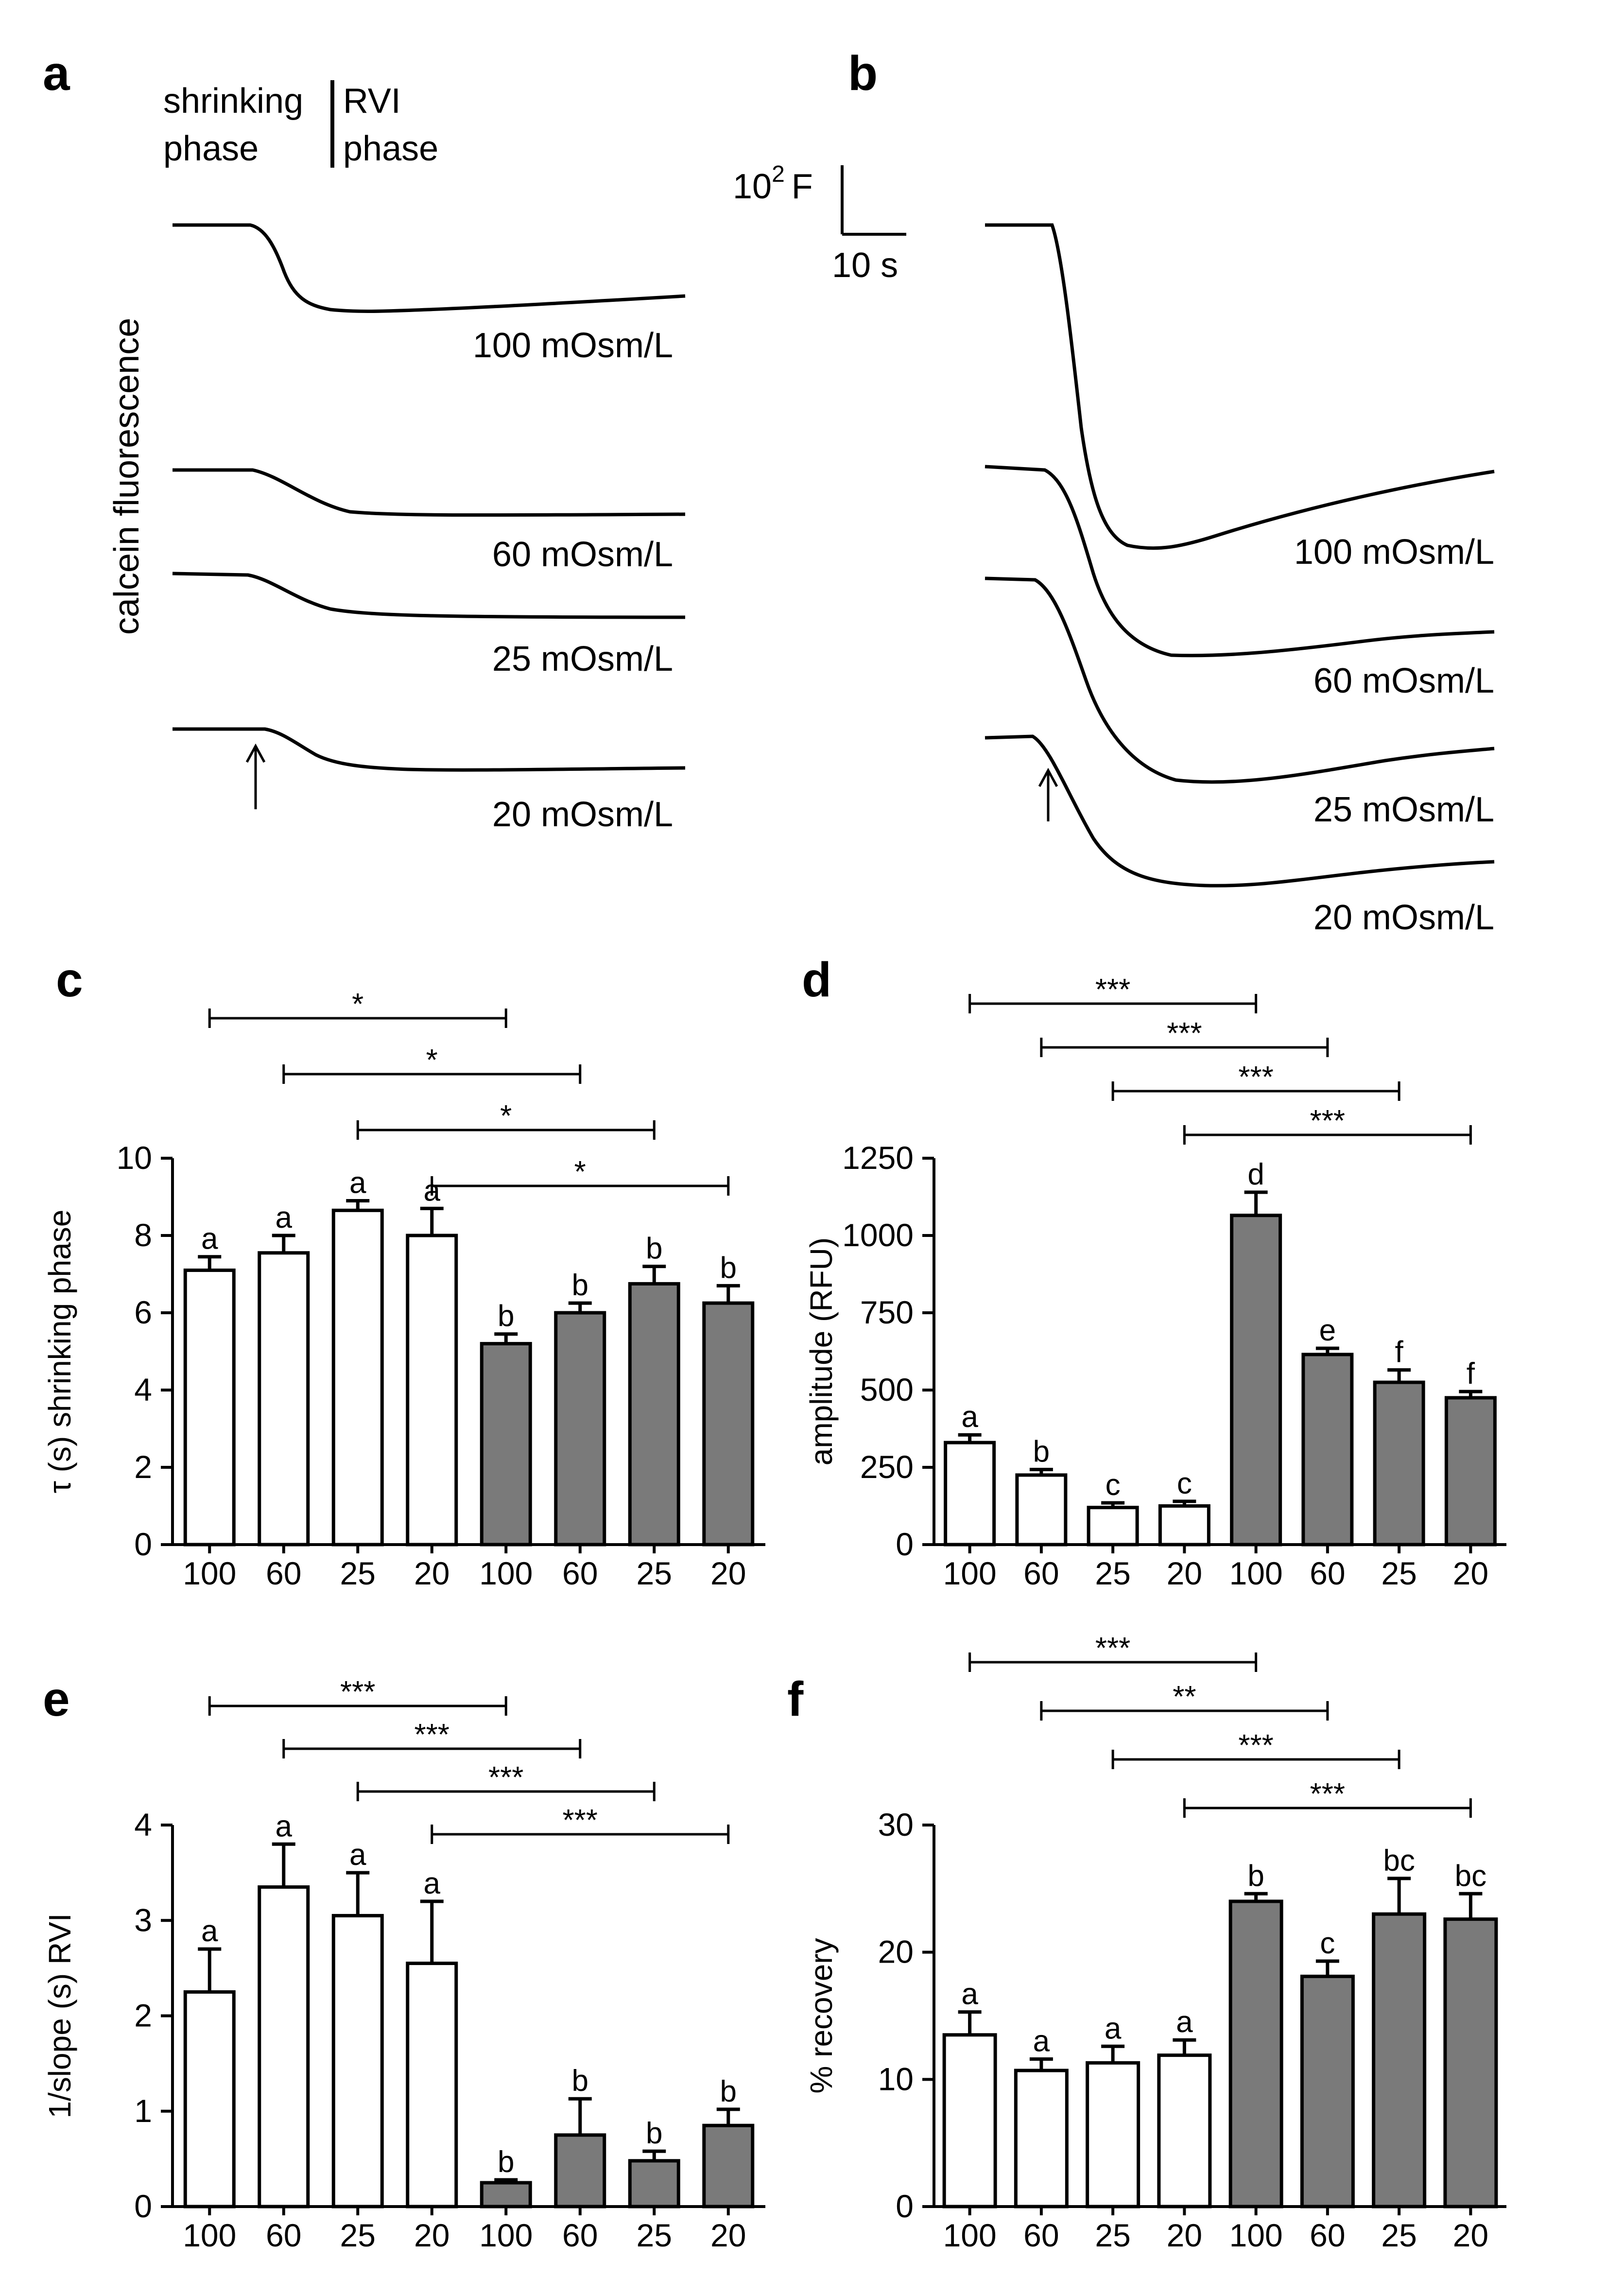  What do you see at coordinates (887, 1312) in the screenshot?
I see `y-tick-label: 750` at bounding box center [887, 1312].